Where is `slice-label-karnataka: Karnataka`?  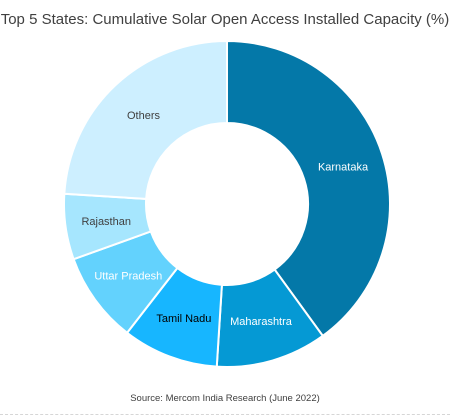
slice-label-karnataka: Karnataka is located at coordinates (343, 167).